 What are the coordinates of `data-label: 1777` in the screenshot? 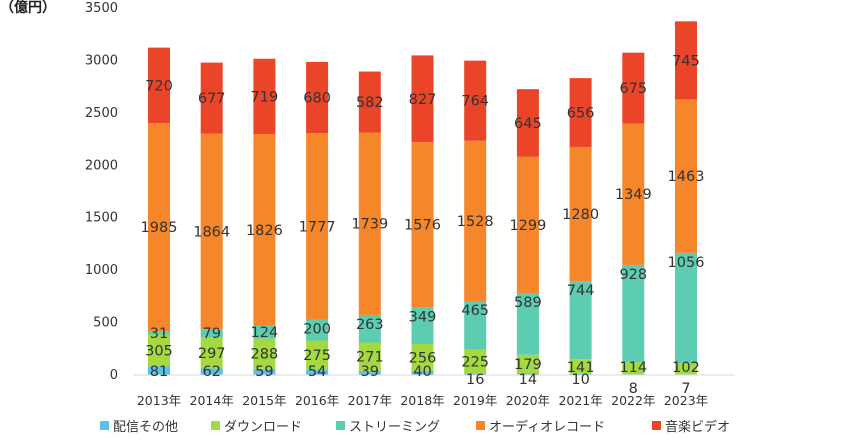 It's located at (317, 227).